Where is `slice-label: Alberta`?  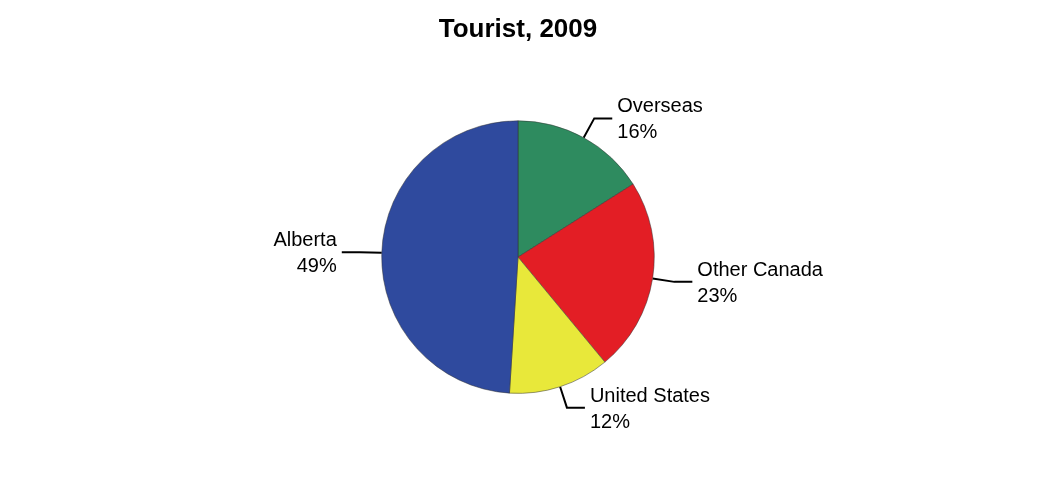 slice-label: Alberta is located at coordinates (305, 239).